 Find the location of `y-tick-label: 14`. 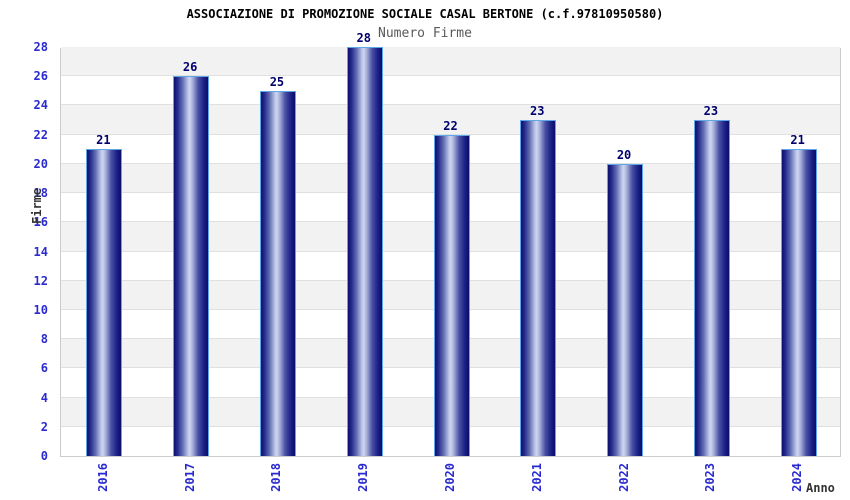

y-tick-label: 14 is located at coordinates (40, 251).